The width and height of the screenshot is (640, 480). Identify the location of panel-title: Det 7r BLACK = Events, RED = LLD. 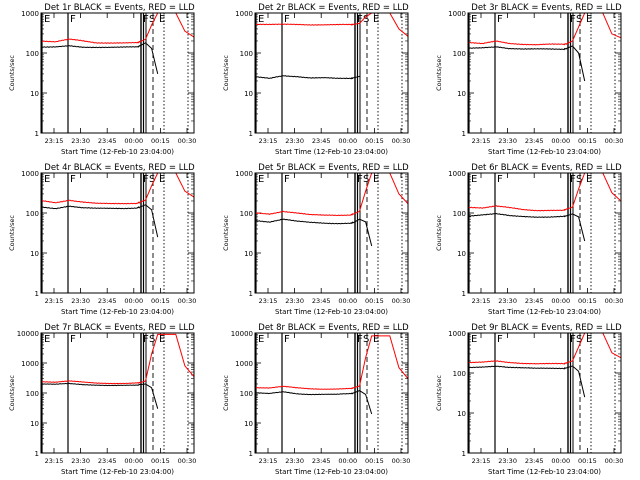
(119, 328).